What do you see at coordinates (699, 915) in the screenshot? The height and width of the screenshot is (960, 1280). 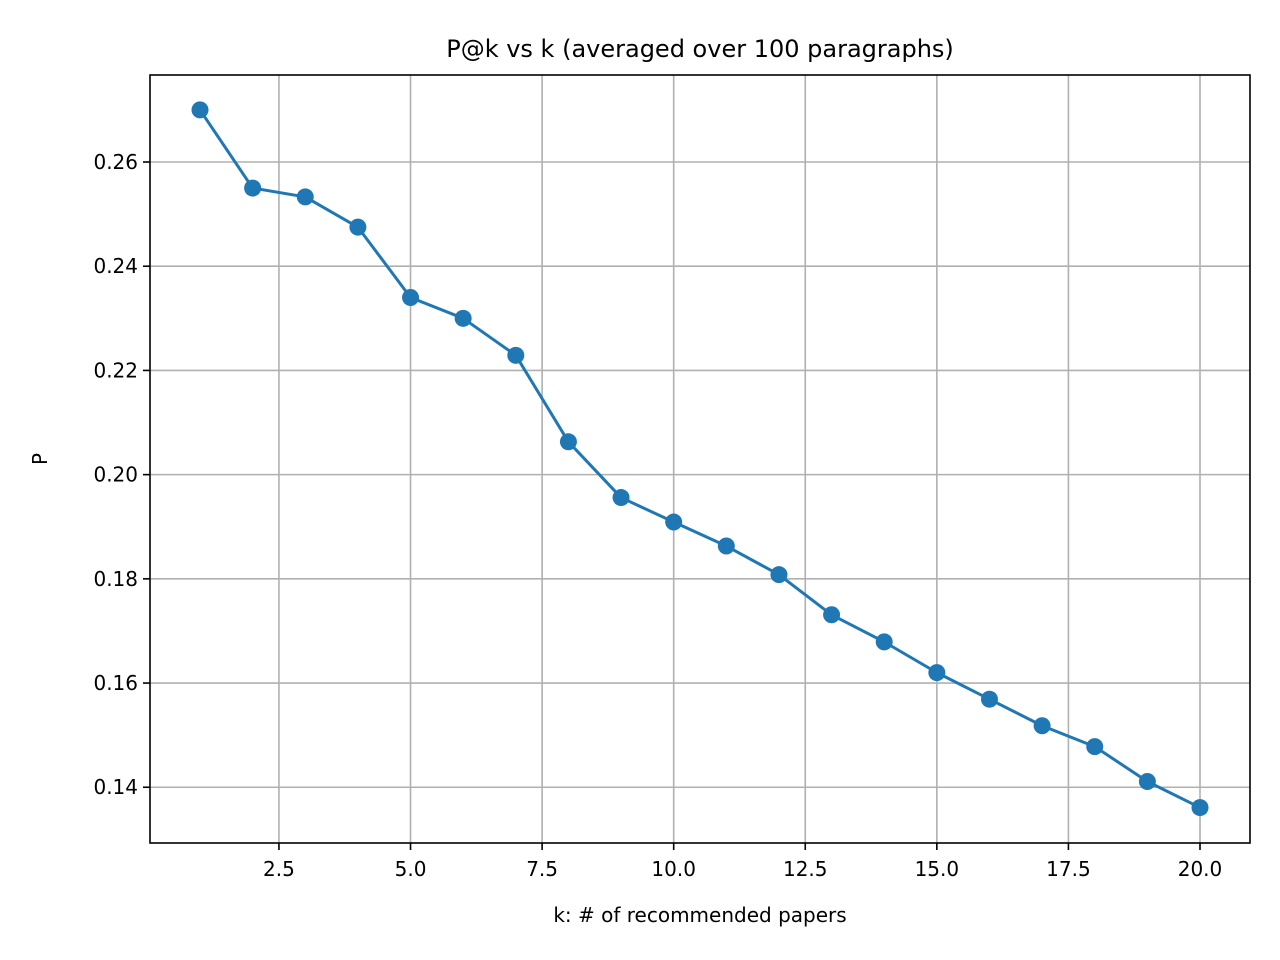 I see `x-axis-label: k: # of recommended papers` at bounding box center [699, 915].